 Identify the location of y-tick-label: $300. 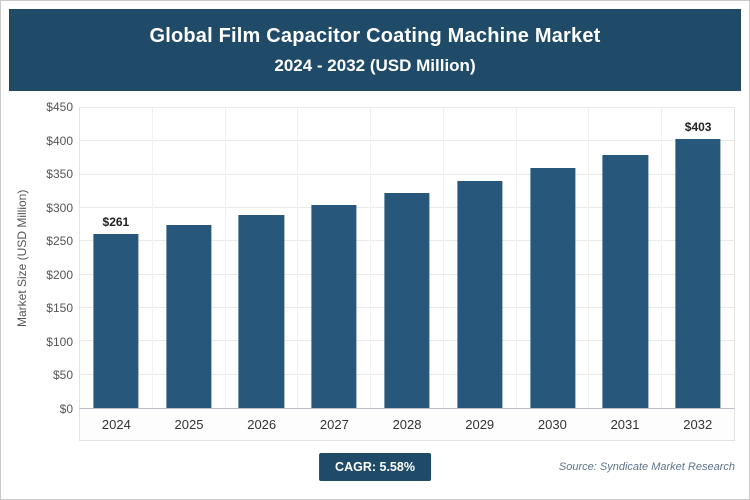
(59, 207).